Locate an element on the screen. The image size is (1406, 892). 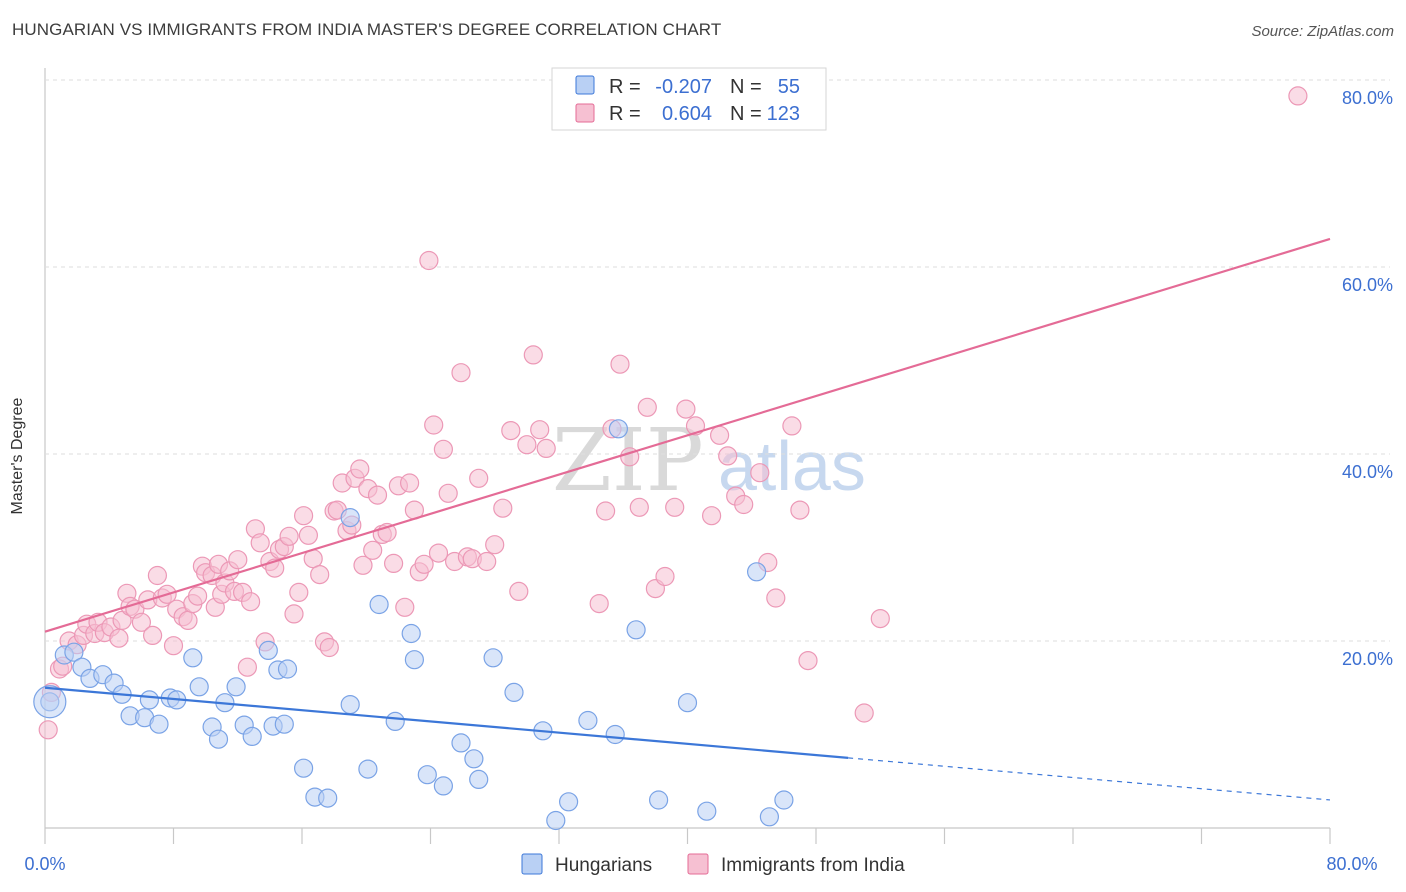
stats-n-value-2: 123 is located at coordinates (783, 114).